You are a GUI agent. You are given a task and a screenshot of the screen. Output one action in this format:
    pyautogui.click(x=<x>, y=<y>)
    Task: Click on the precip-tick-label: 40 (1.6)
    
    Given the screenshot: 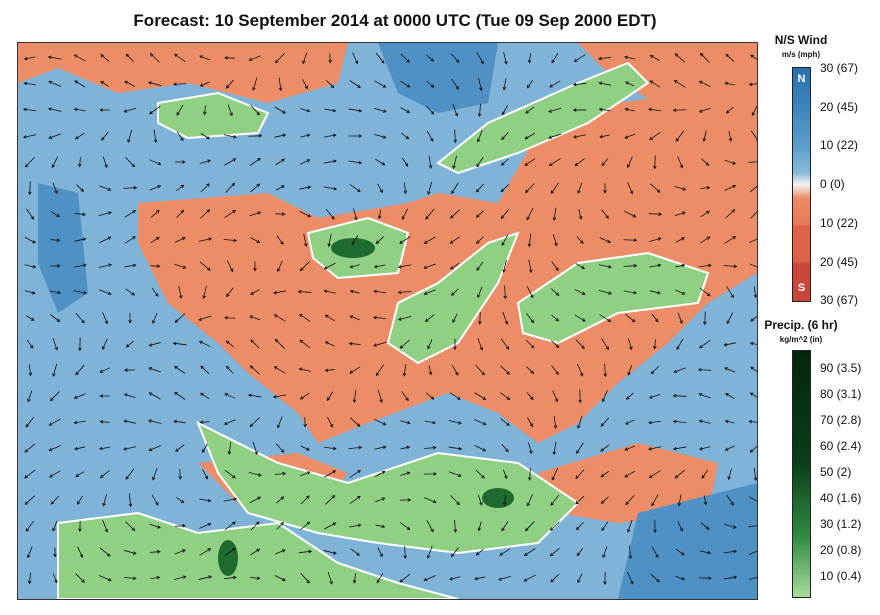 What is the action you would take?
    pyautogui.click(x=841, y=498)
    